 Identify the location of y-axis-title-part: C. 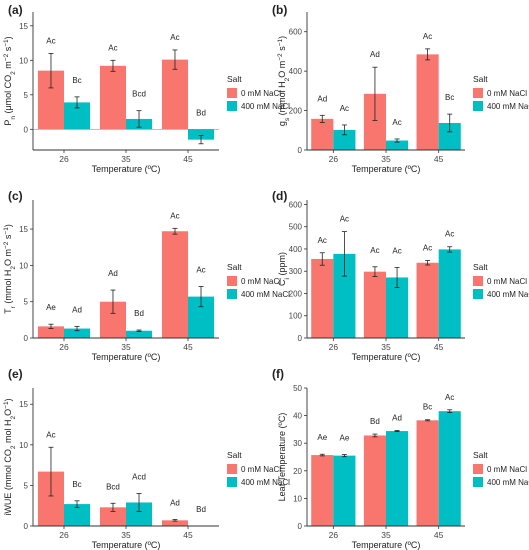
(282, 282).